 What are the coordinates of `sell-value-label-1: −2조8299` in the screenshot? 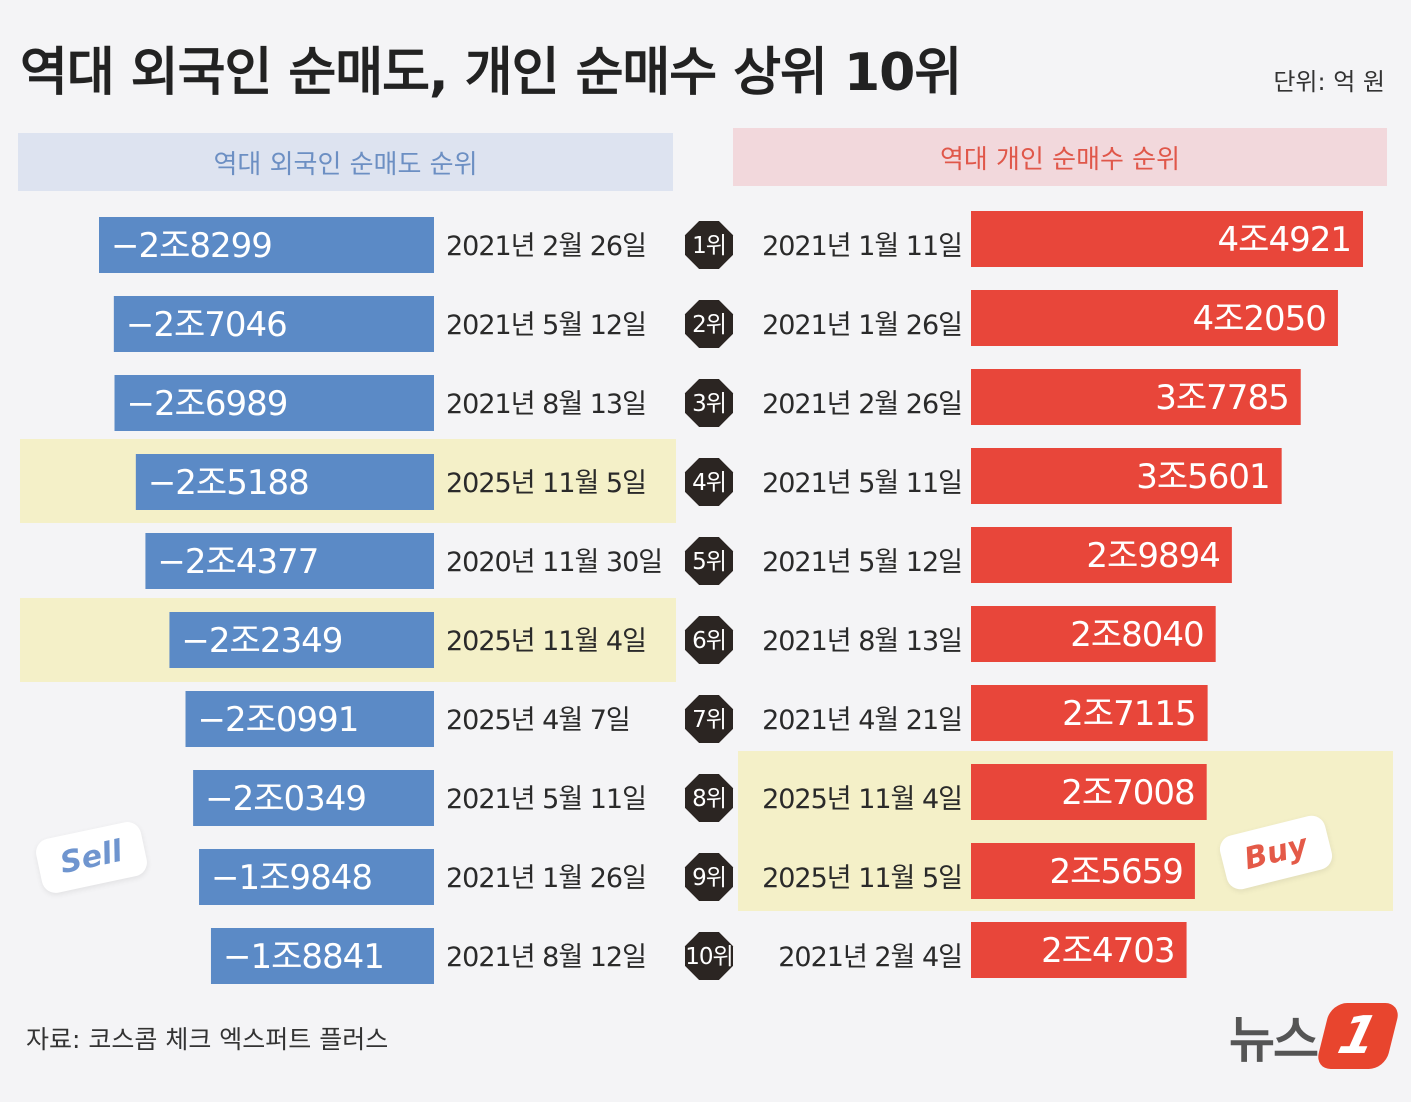 It's located at (191, 246).